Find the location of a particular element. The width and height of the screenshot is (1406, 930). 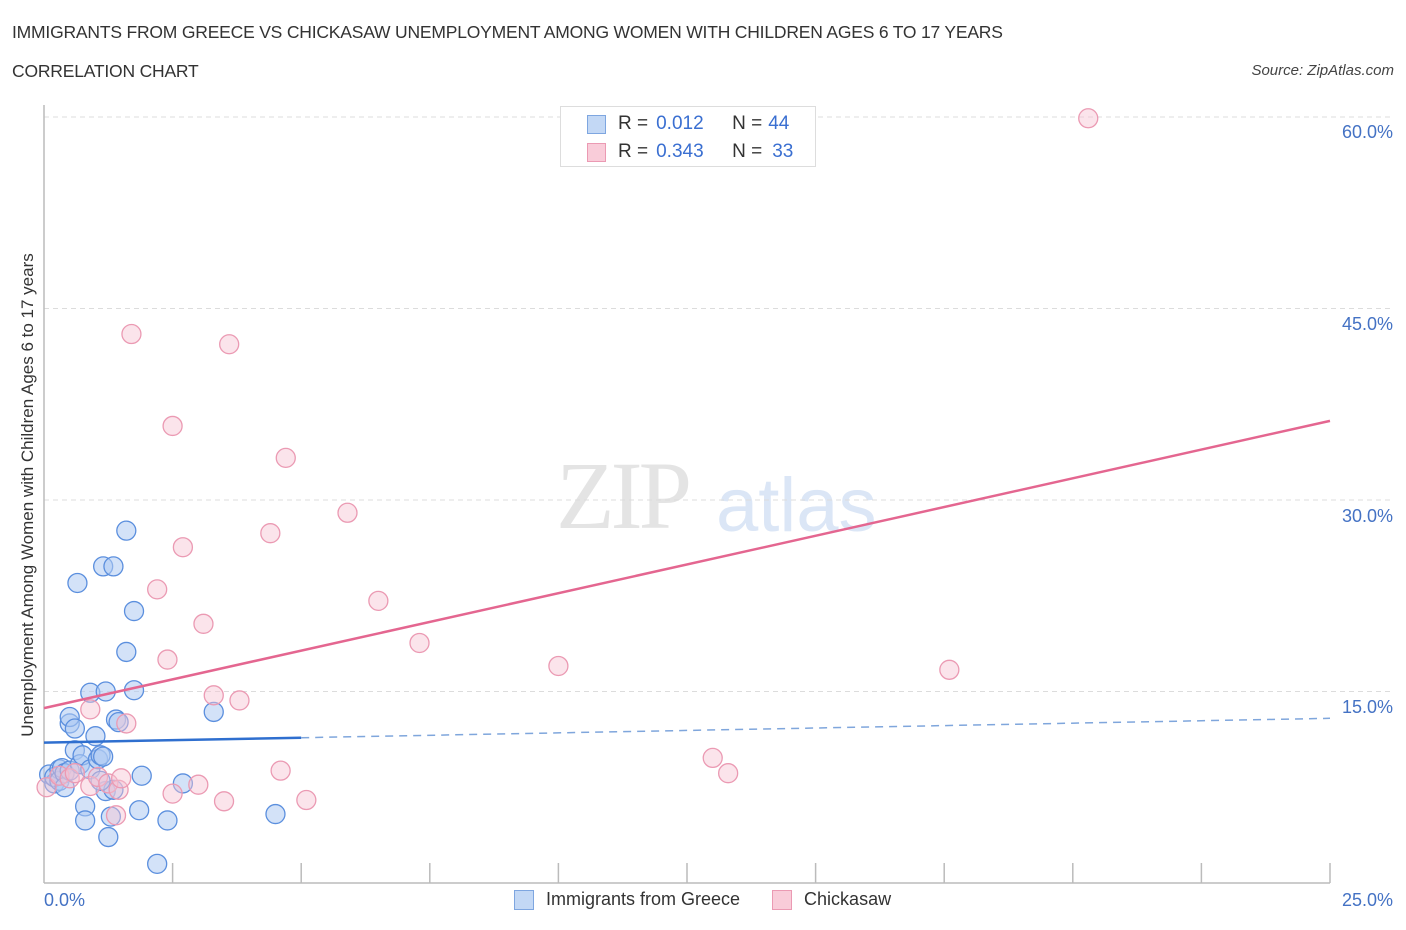

legend-item-greece: Immigrants from Greece is located at coordinates (627, 899).